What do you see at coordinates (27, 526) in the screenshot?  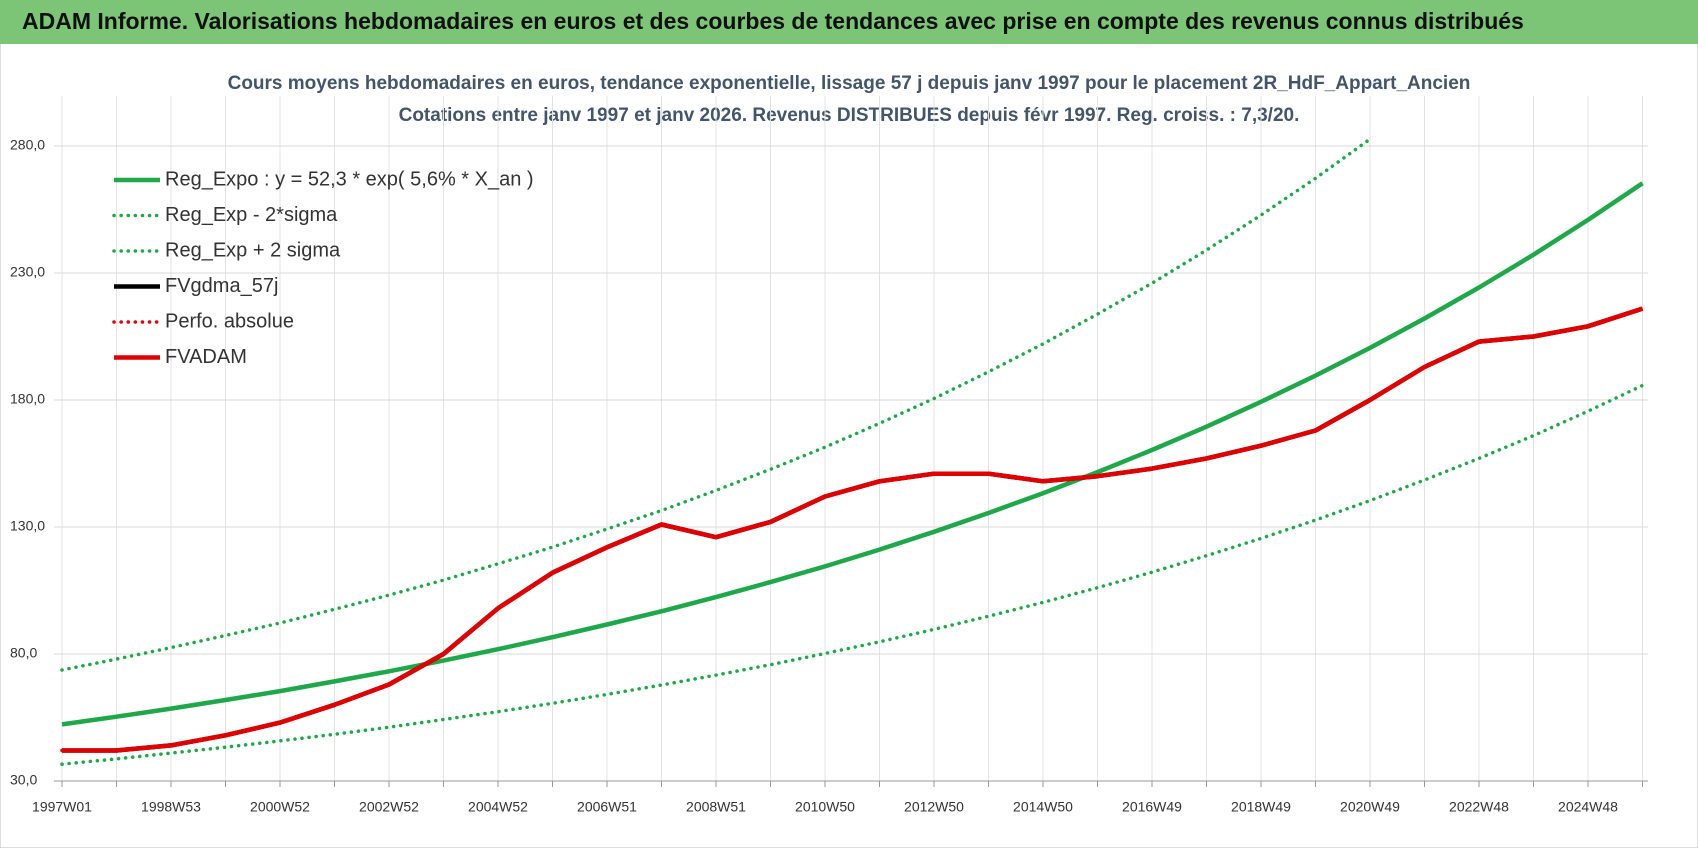 I see `y-tick-label: 130,0` at bounding box center [27, 526].